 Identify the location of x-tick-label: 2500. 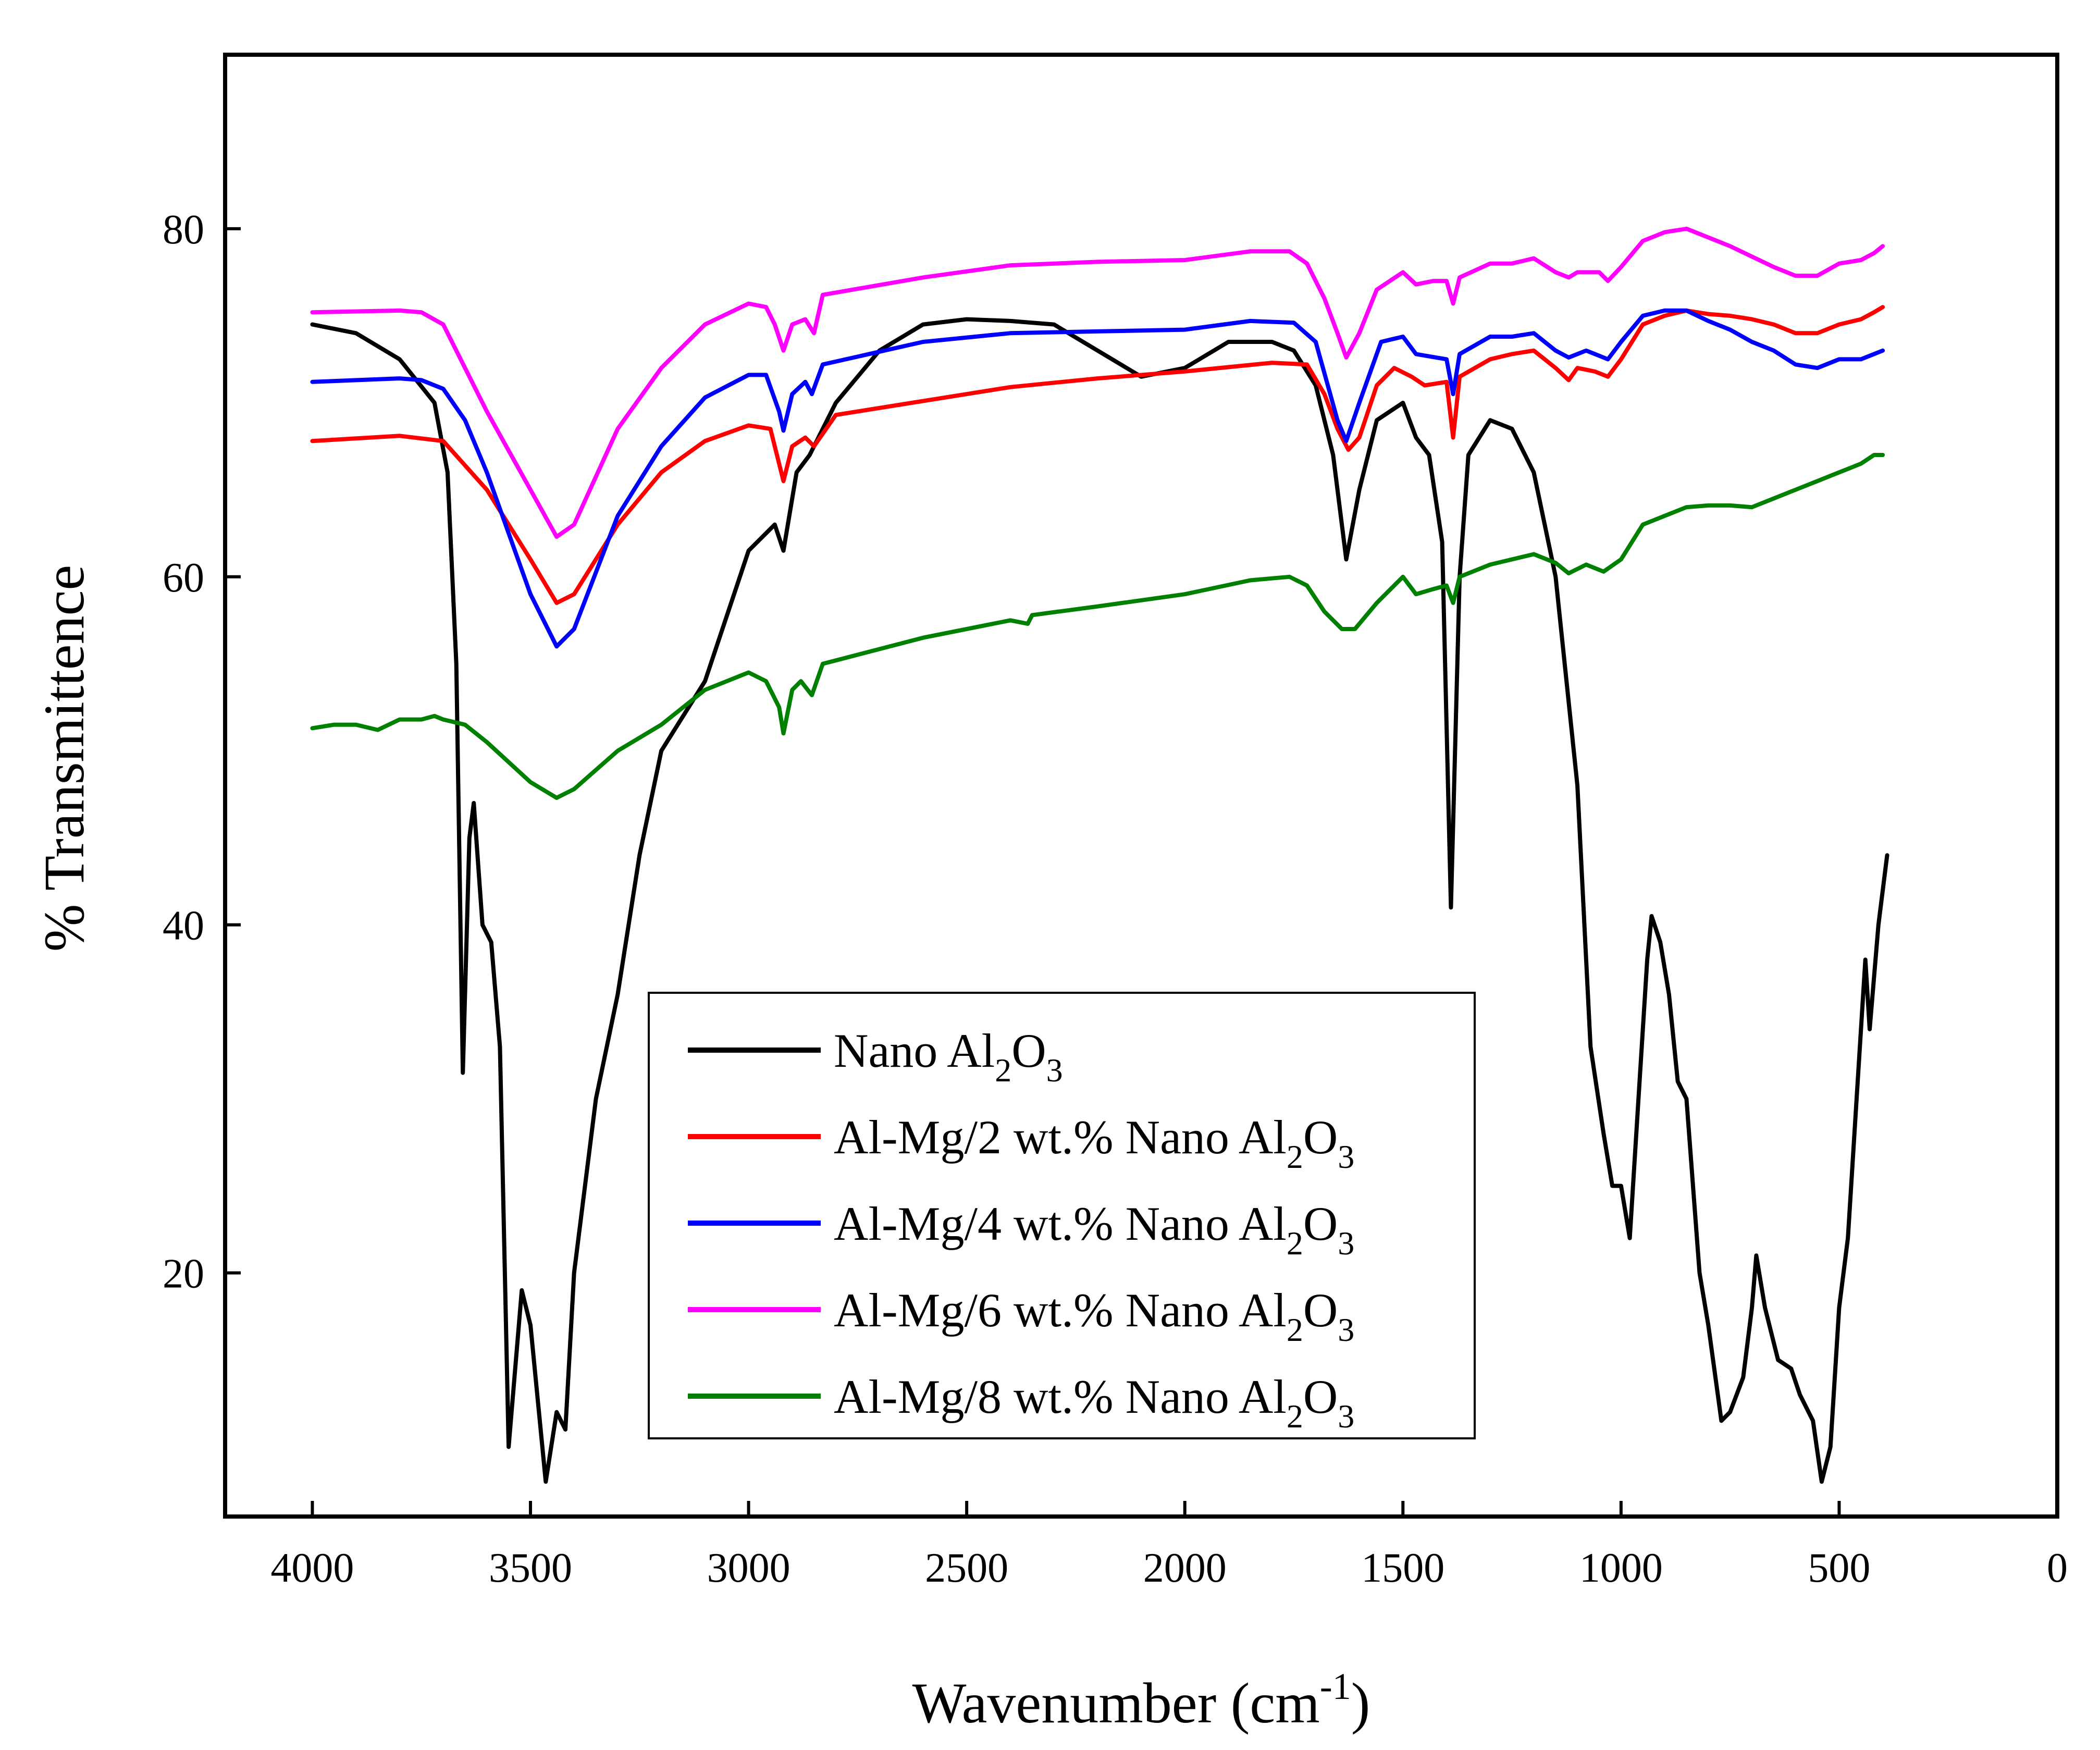
(967, 1568).